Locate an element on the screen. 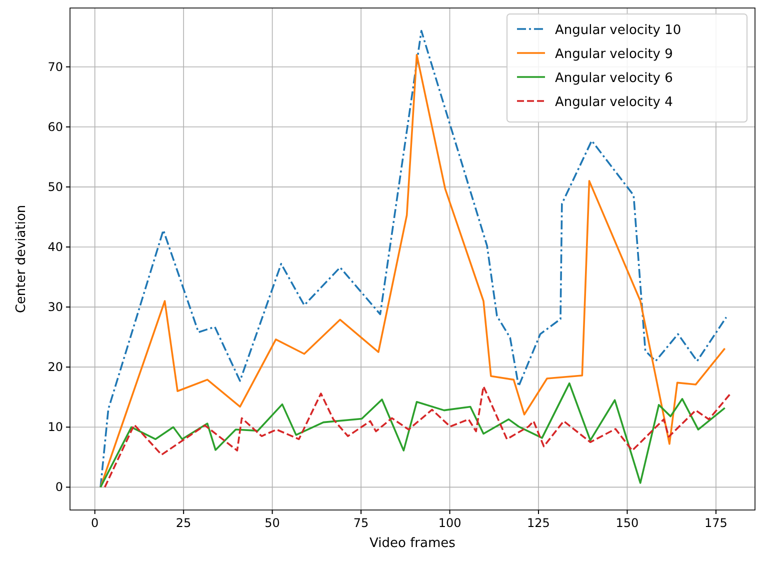  x-tick-label: 100 is located at coordinates (450, 523).